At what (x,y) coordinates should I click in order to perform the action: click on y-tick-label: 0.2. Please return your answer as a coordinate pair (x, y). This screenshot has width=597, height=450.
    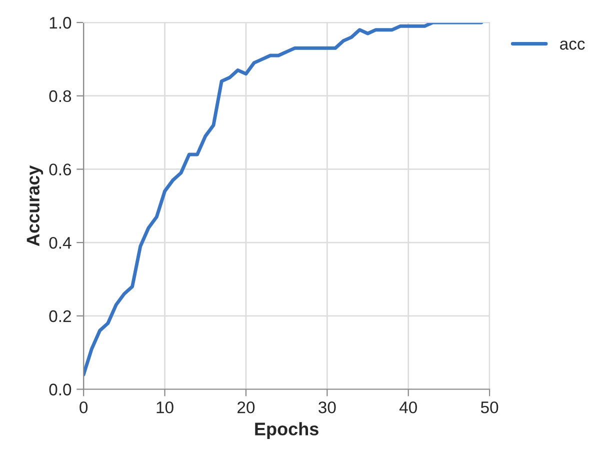
    Looking at the image, I should click on (60, 316).